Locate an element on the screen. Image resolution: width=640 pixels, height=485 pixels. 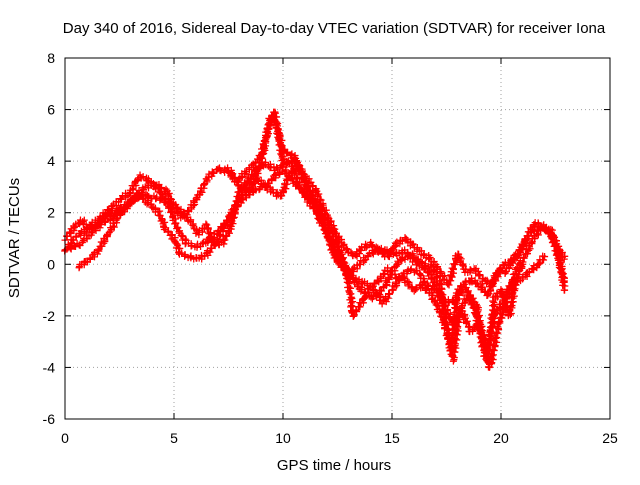
x-tick-label: 5 is located at coordinates (174, 438).